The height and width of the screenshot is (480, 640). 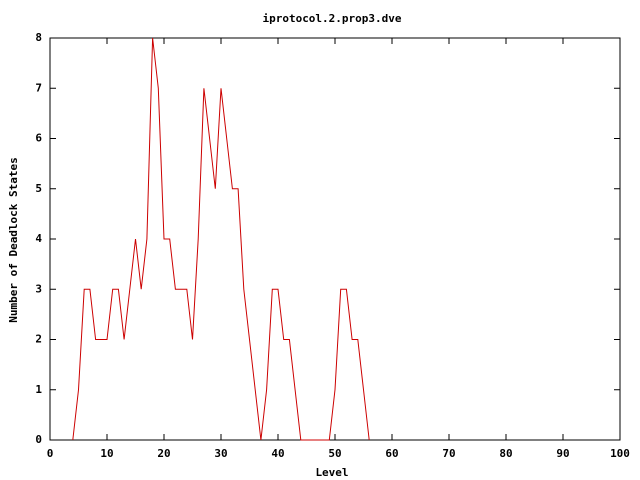 I want to click on y-tick-label: 7, so click(x=38, y=87).